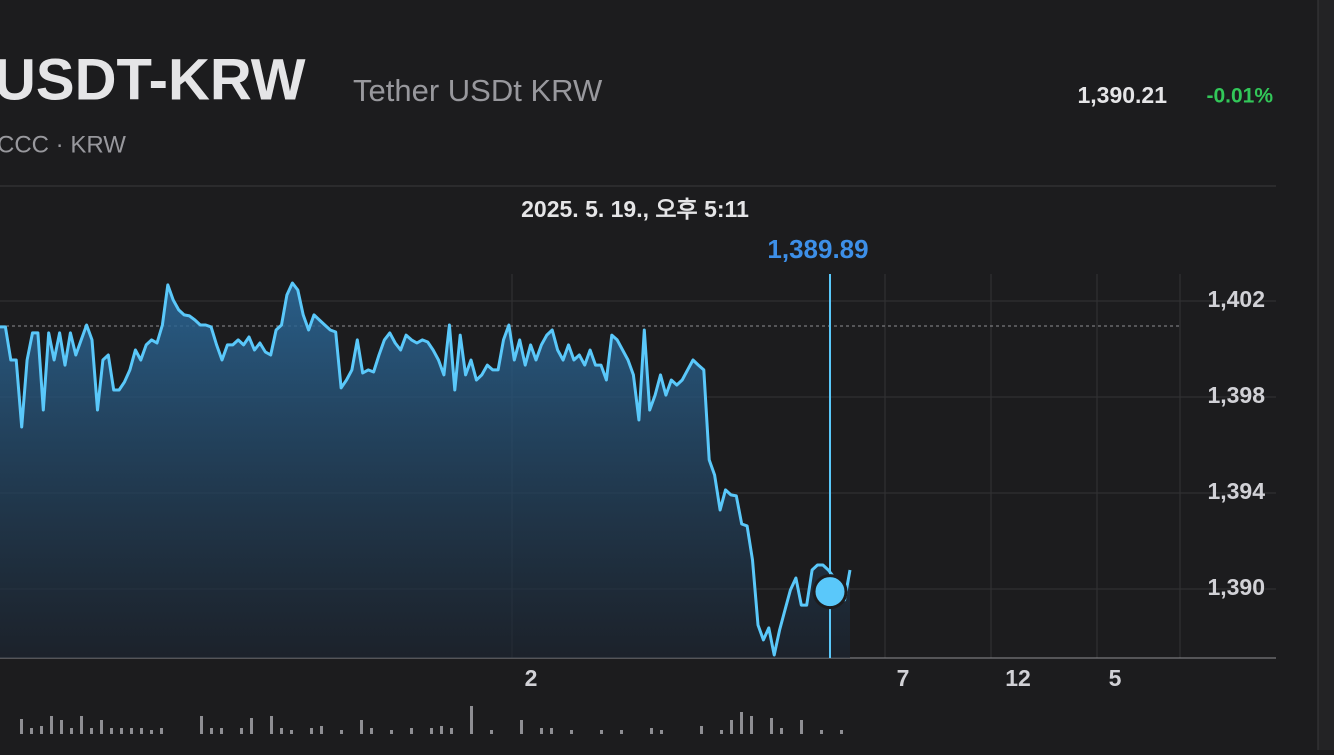  I want to click on selected-point, so click(830, 592).